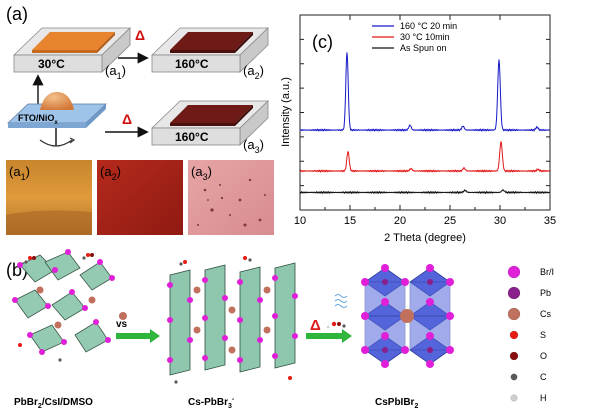  Describe the element at coordinates (17, 14) in the screenshot. I see `panel-a-label: (a)` at that location.